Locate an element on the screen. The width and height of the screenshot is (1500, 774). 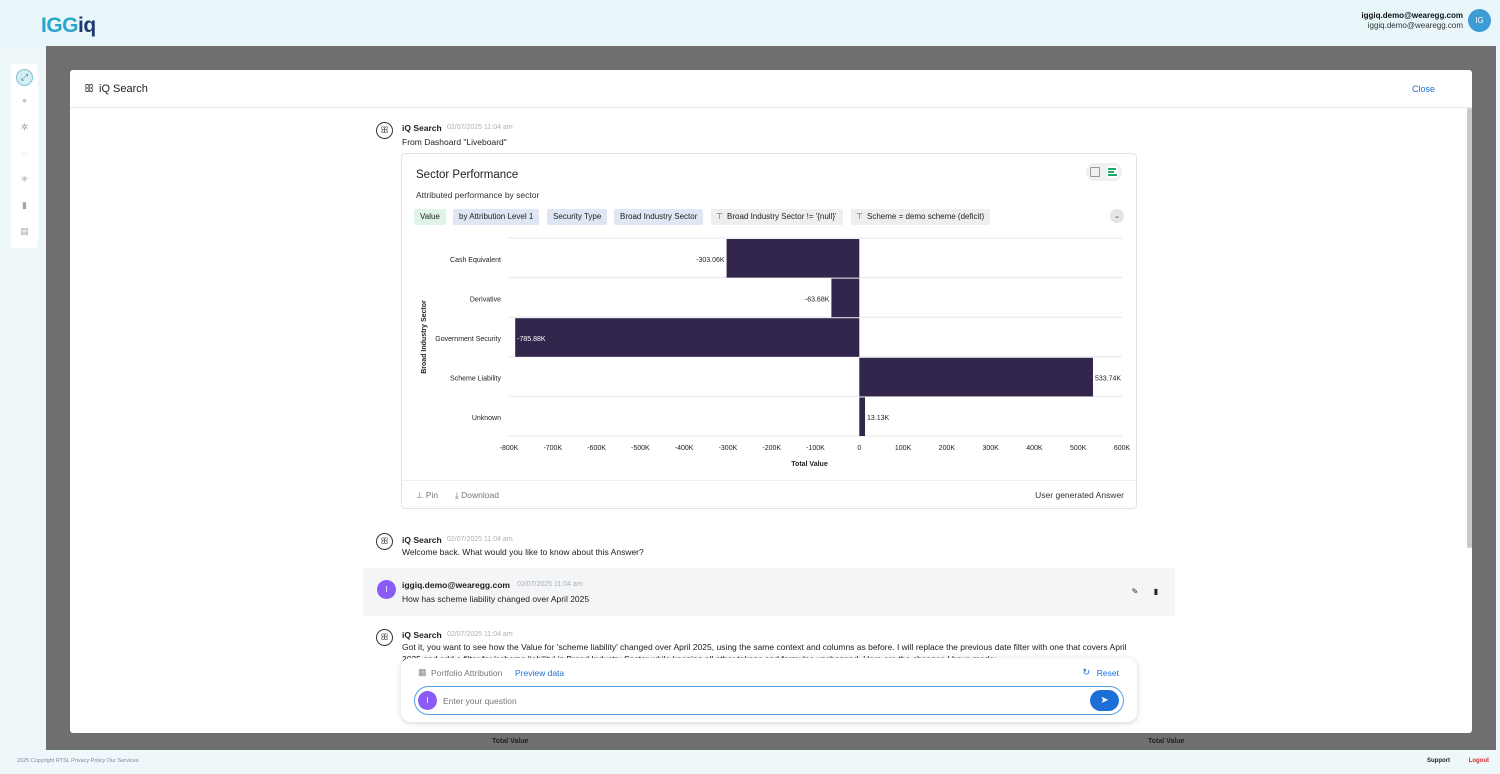
x-tick-label: 300K is located at coordinates (990, 448).